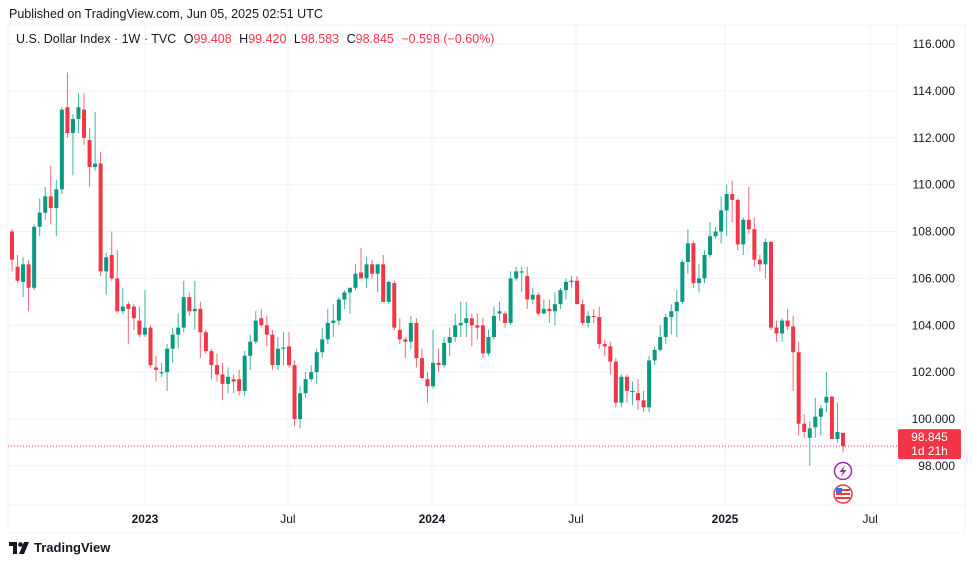 The height and width of the screenshot is (564, 972). What do you see at coordinates (843, 471) in the screenshot?
I see `lightning-event-icon` at bounding box center [843, 471].